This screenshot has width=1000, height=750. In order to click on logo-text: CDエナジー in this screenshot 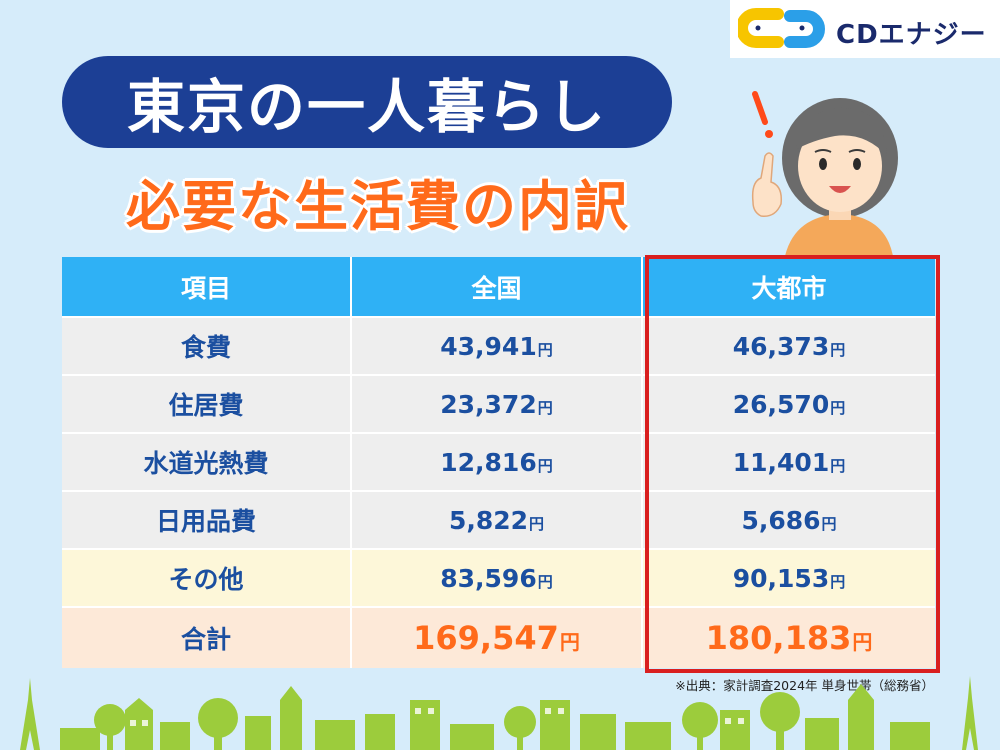, I will do `click(911, 35)`.